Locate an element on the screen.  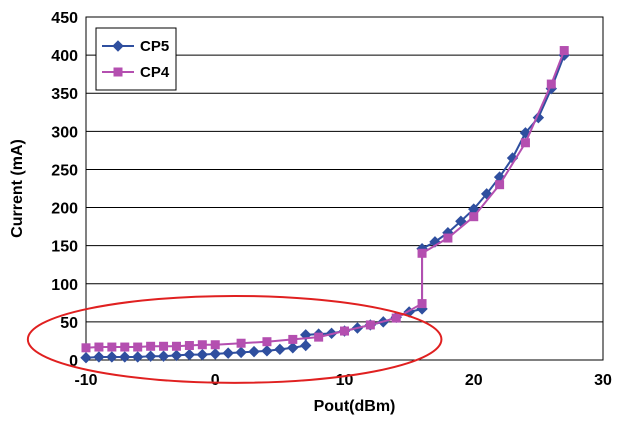
x-tick-label: 20 is located at coordinates (474, 380).